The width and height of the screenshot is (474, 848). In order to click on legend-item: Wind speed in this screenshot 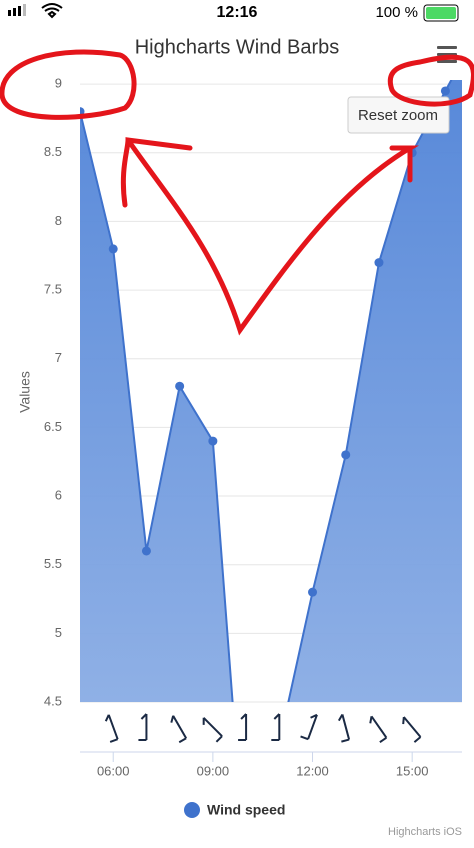, I will do `click(234, 810)`.